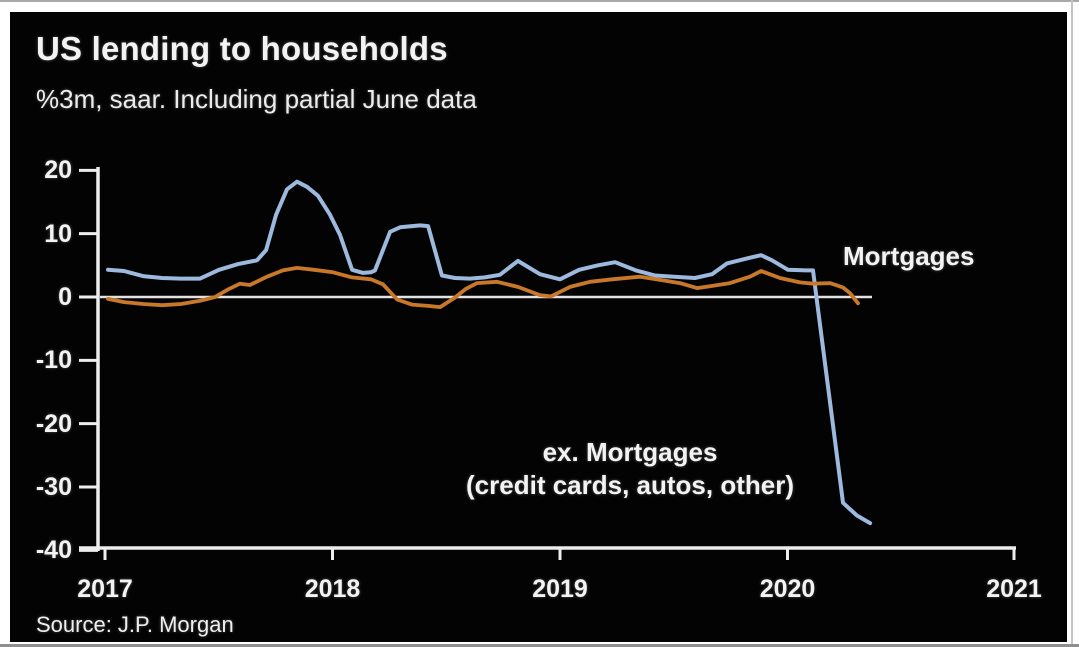  Describe the element at coordinates (630, 452) in the screenshot. I see `series-label-ex-mortgages-line1: ex. Mortgages` at that location.